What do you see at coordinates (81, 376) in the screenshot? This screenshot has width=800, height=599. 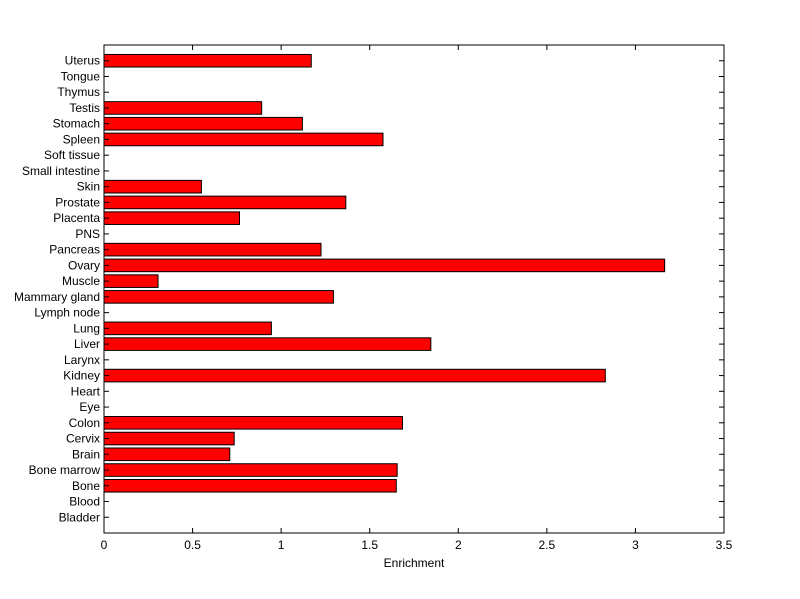 I see `y-tick-label: Kidney` at bounding box center [81, 376].